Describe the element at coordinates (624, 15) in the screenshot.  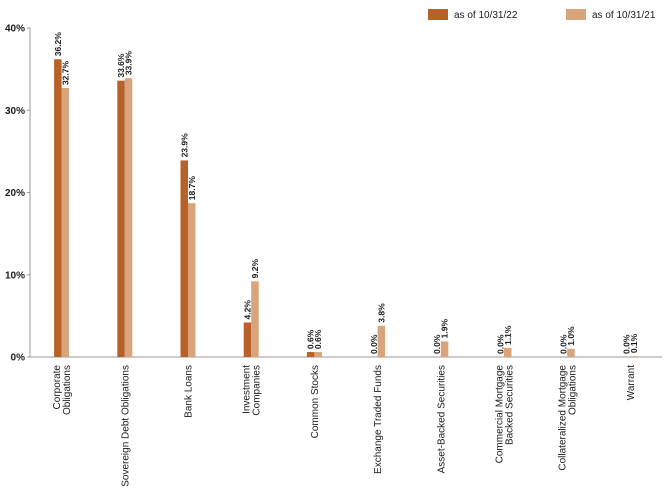
I see `legend-label-series-2: as of 10/31/21` at that location.